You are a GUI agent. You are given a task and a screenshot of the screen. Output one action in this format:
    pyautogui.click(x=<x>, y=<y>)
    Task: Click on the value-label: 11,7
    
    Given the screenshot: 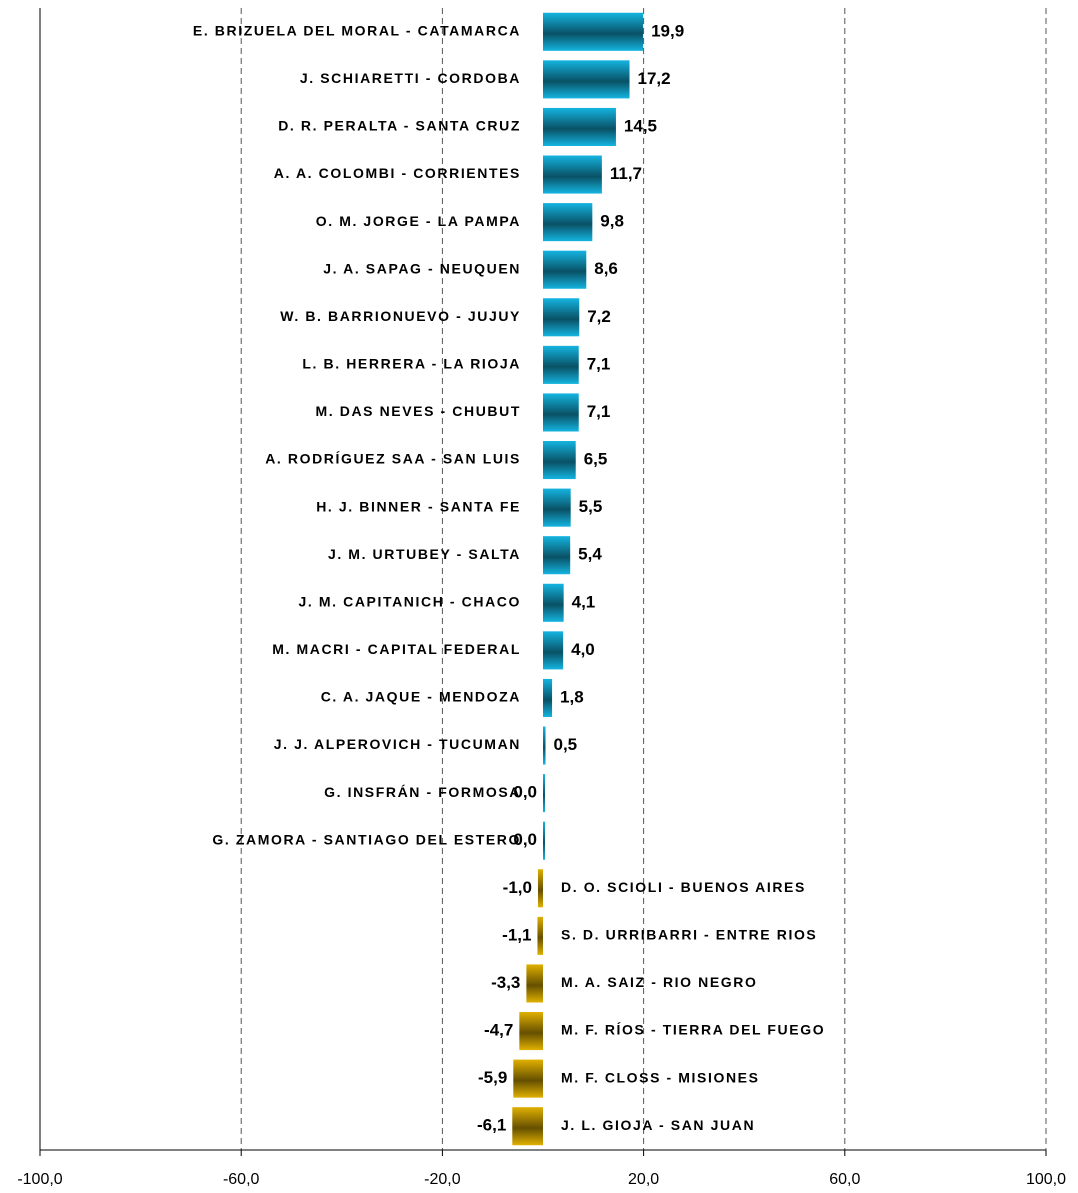 What is the action you would take?
    pyautogui.click(x=626, y=173)
    